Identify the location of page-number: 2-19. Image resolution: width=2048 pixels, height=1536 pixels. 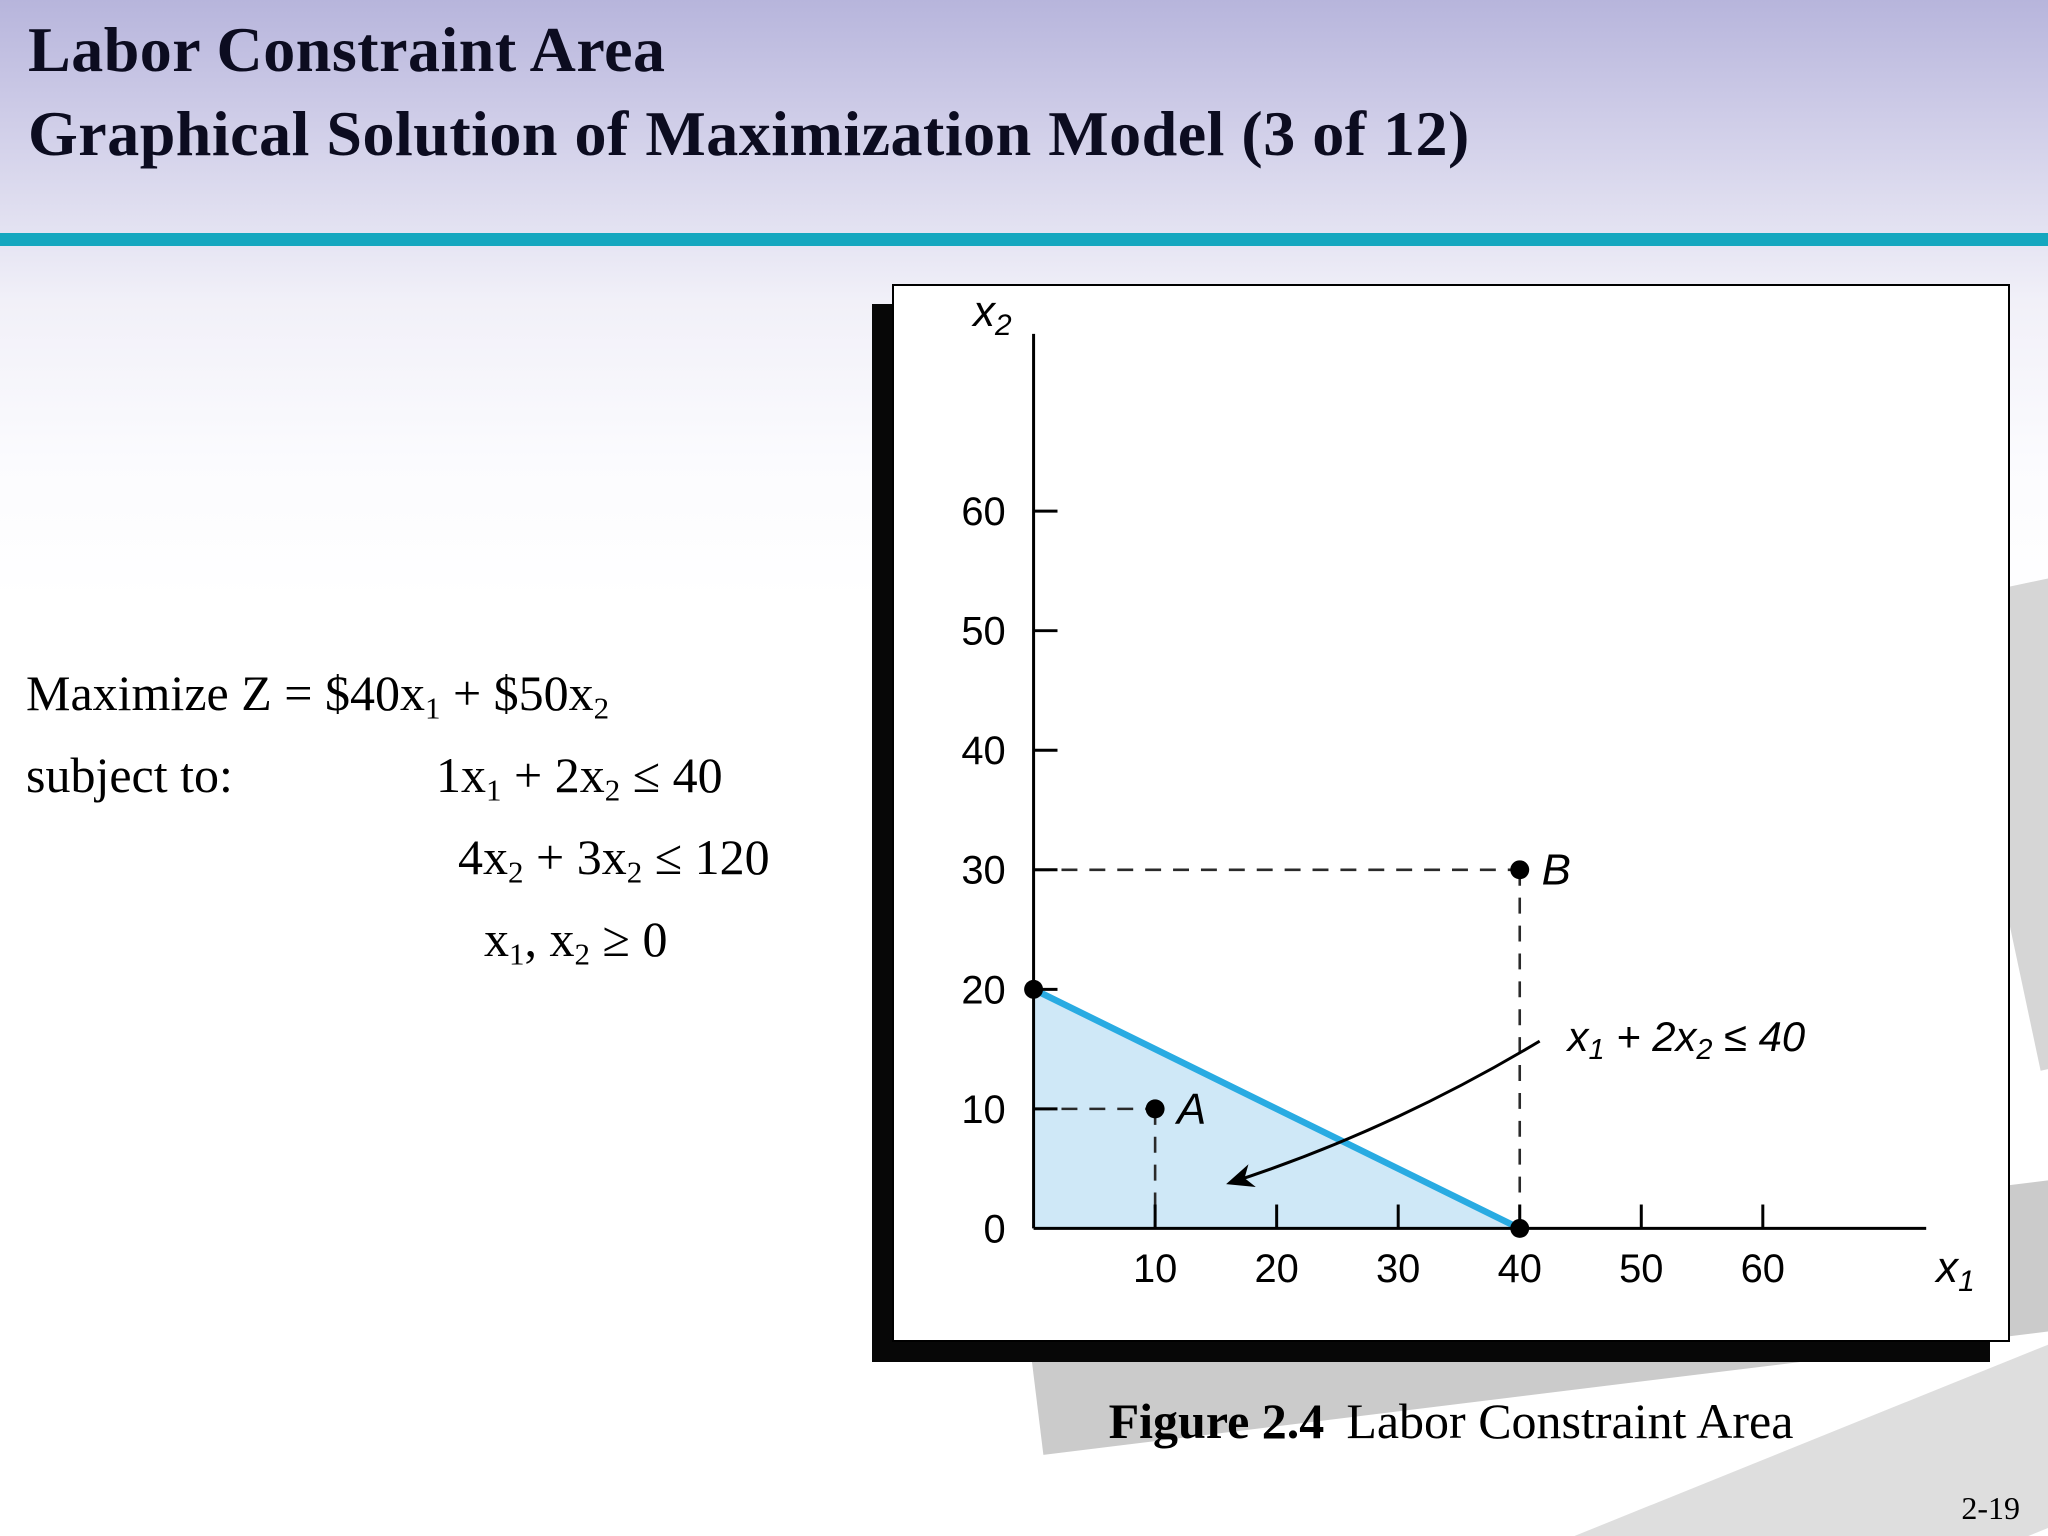
(1990, 1508).